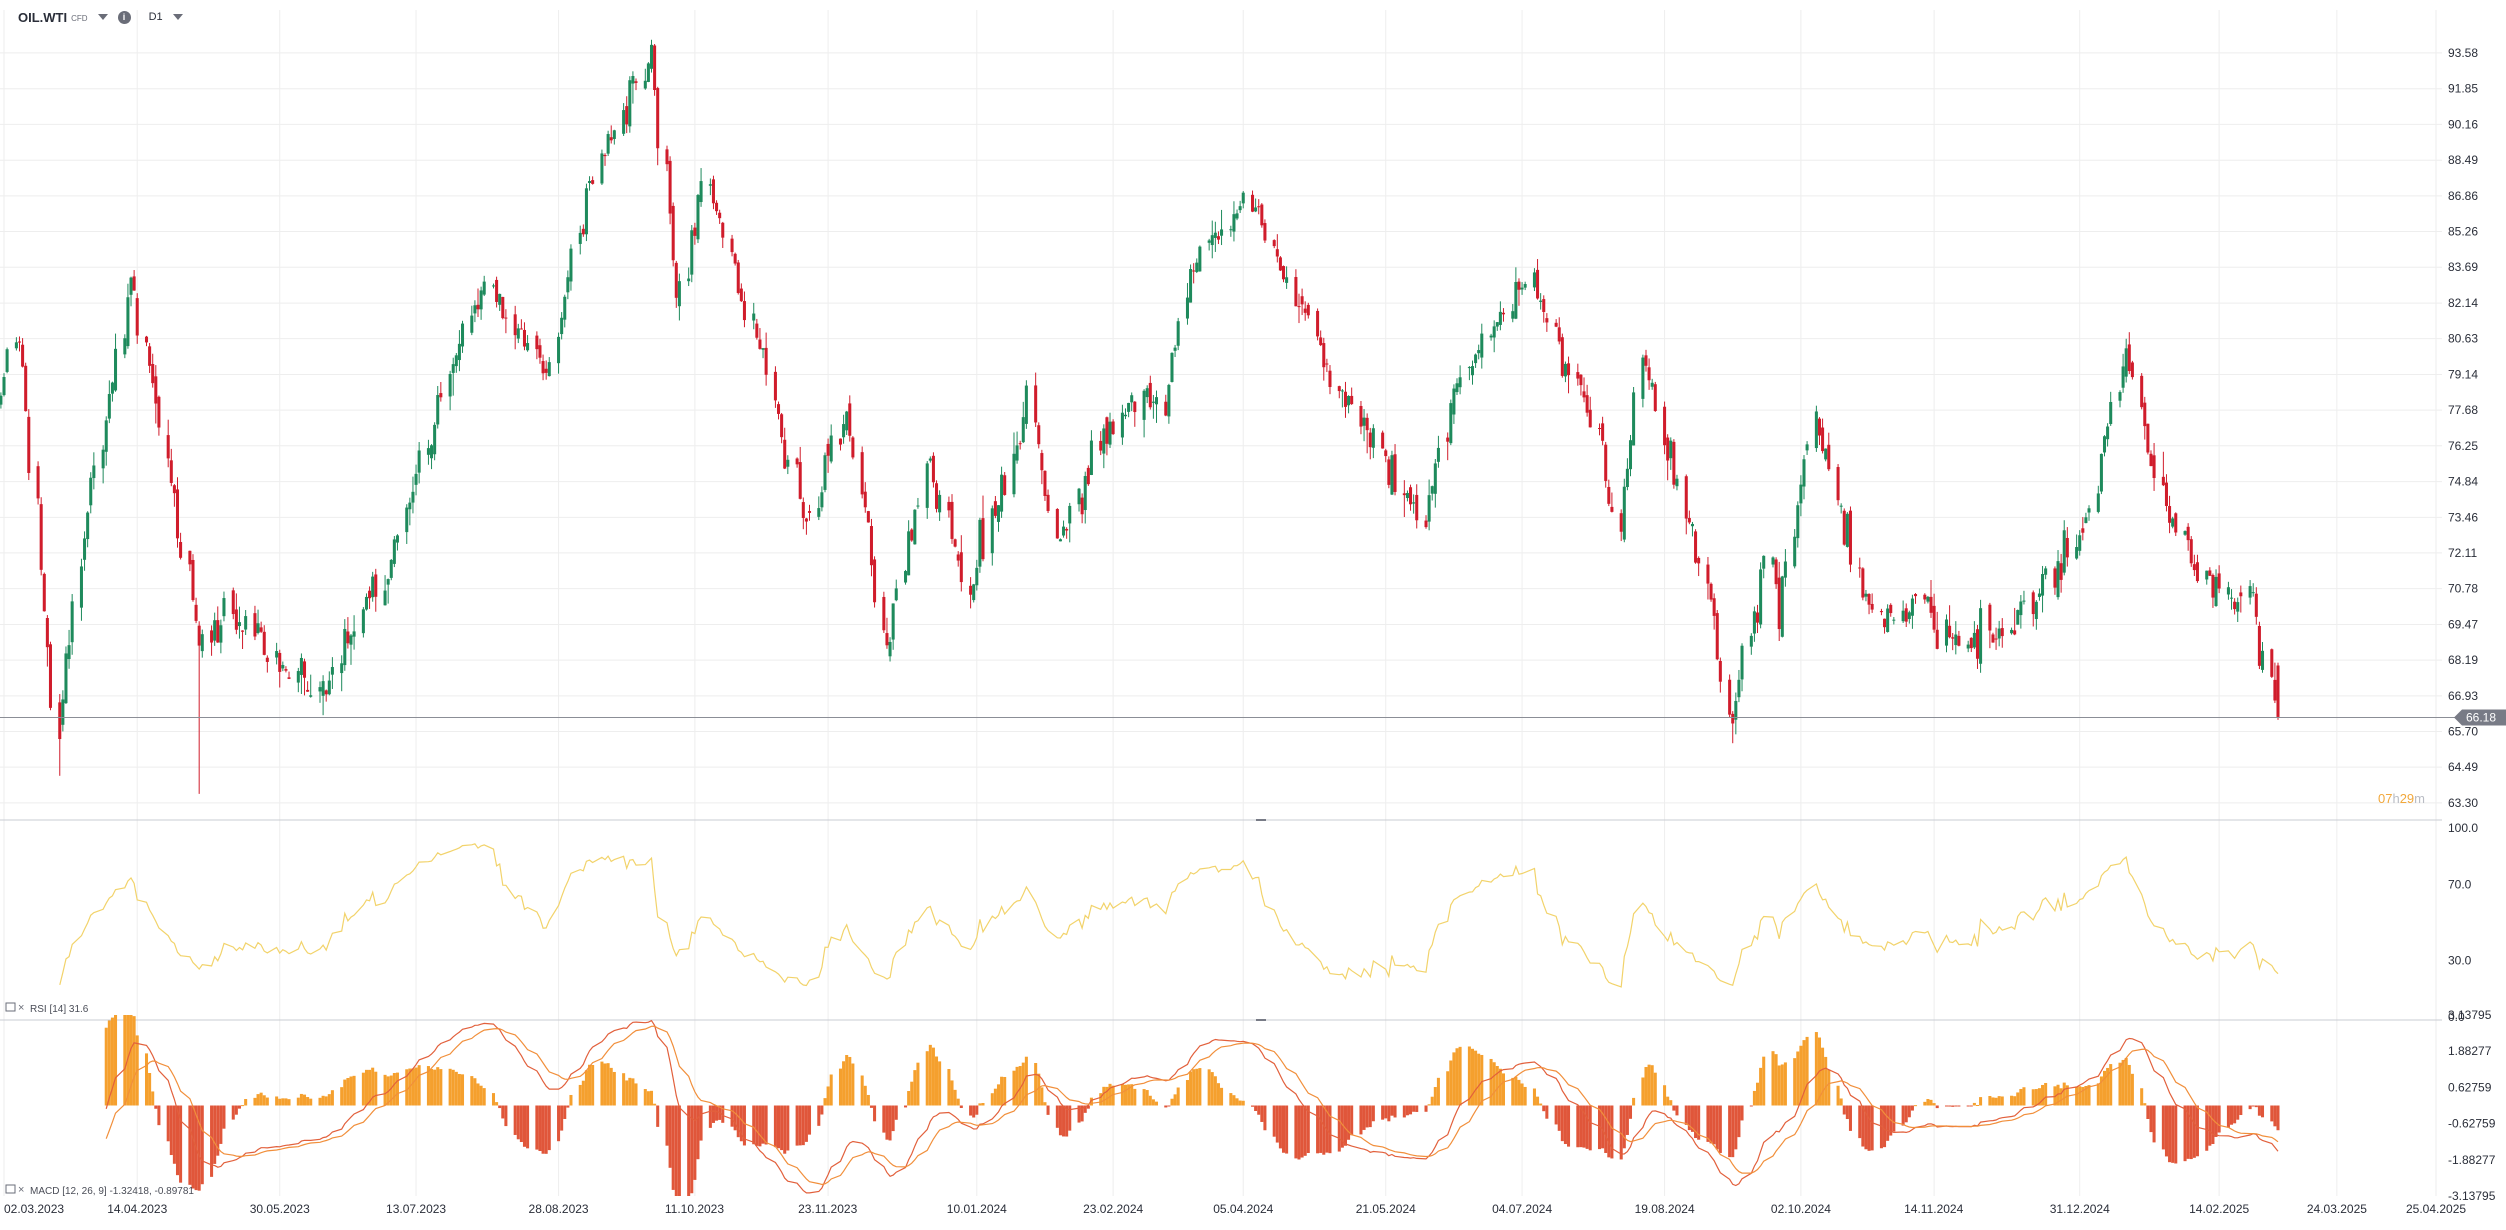 Image resolution: width=2506 pixels, height=1230 pixels. I want to click on symbol-name: OIL.WTI, so click(43, 17).